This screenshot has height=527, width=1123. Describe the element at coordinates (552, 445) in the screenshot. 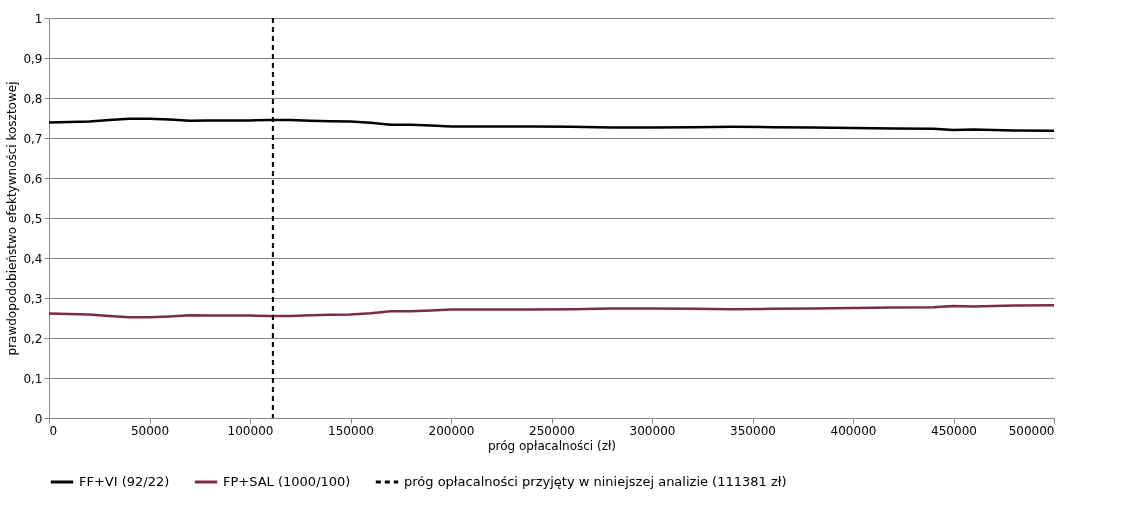

I see `x-axis-title: próg opłacalności (zł)` at that location.